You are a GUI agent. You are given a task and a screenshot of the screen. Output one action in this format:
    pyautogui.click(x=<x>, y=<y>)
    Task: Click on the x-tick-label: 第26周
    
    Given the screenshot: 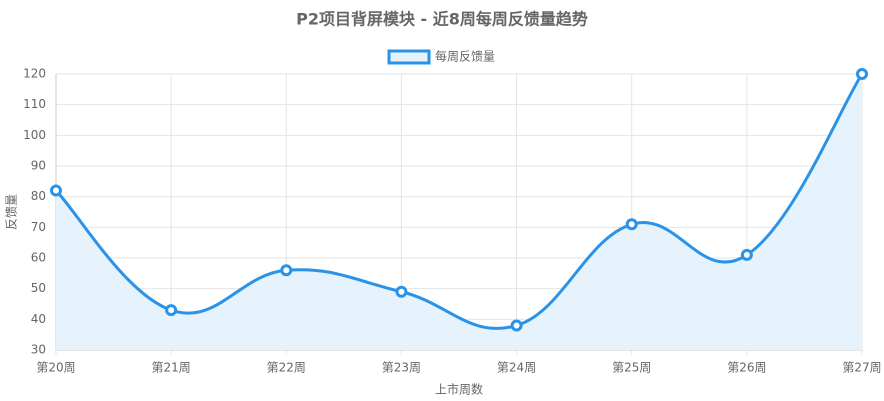 What is the action you would take?
    pyautogui.click(x=746, y=368)
    